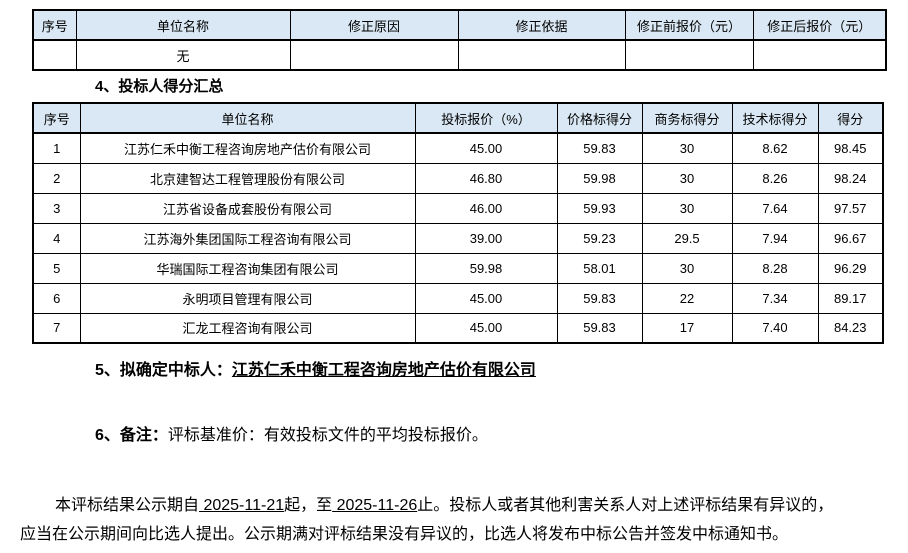  Describe the element at coordinates (486, 178) in the screenshot. I see `table-cell: 46.80` at that location.